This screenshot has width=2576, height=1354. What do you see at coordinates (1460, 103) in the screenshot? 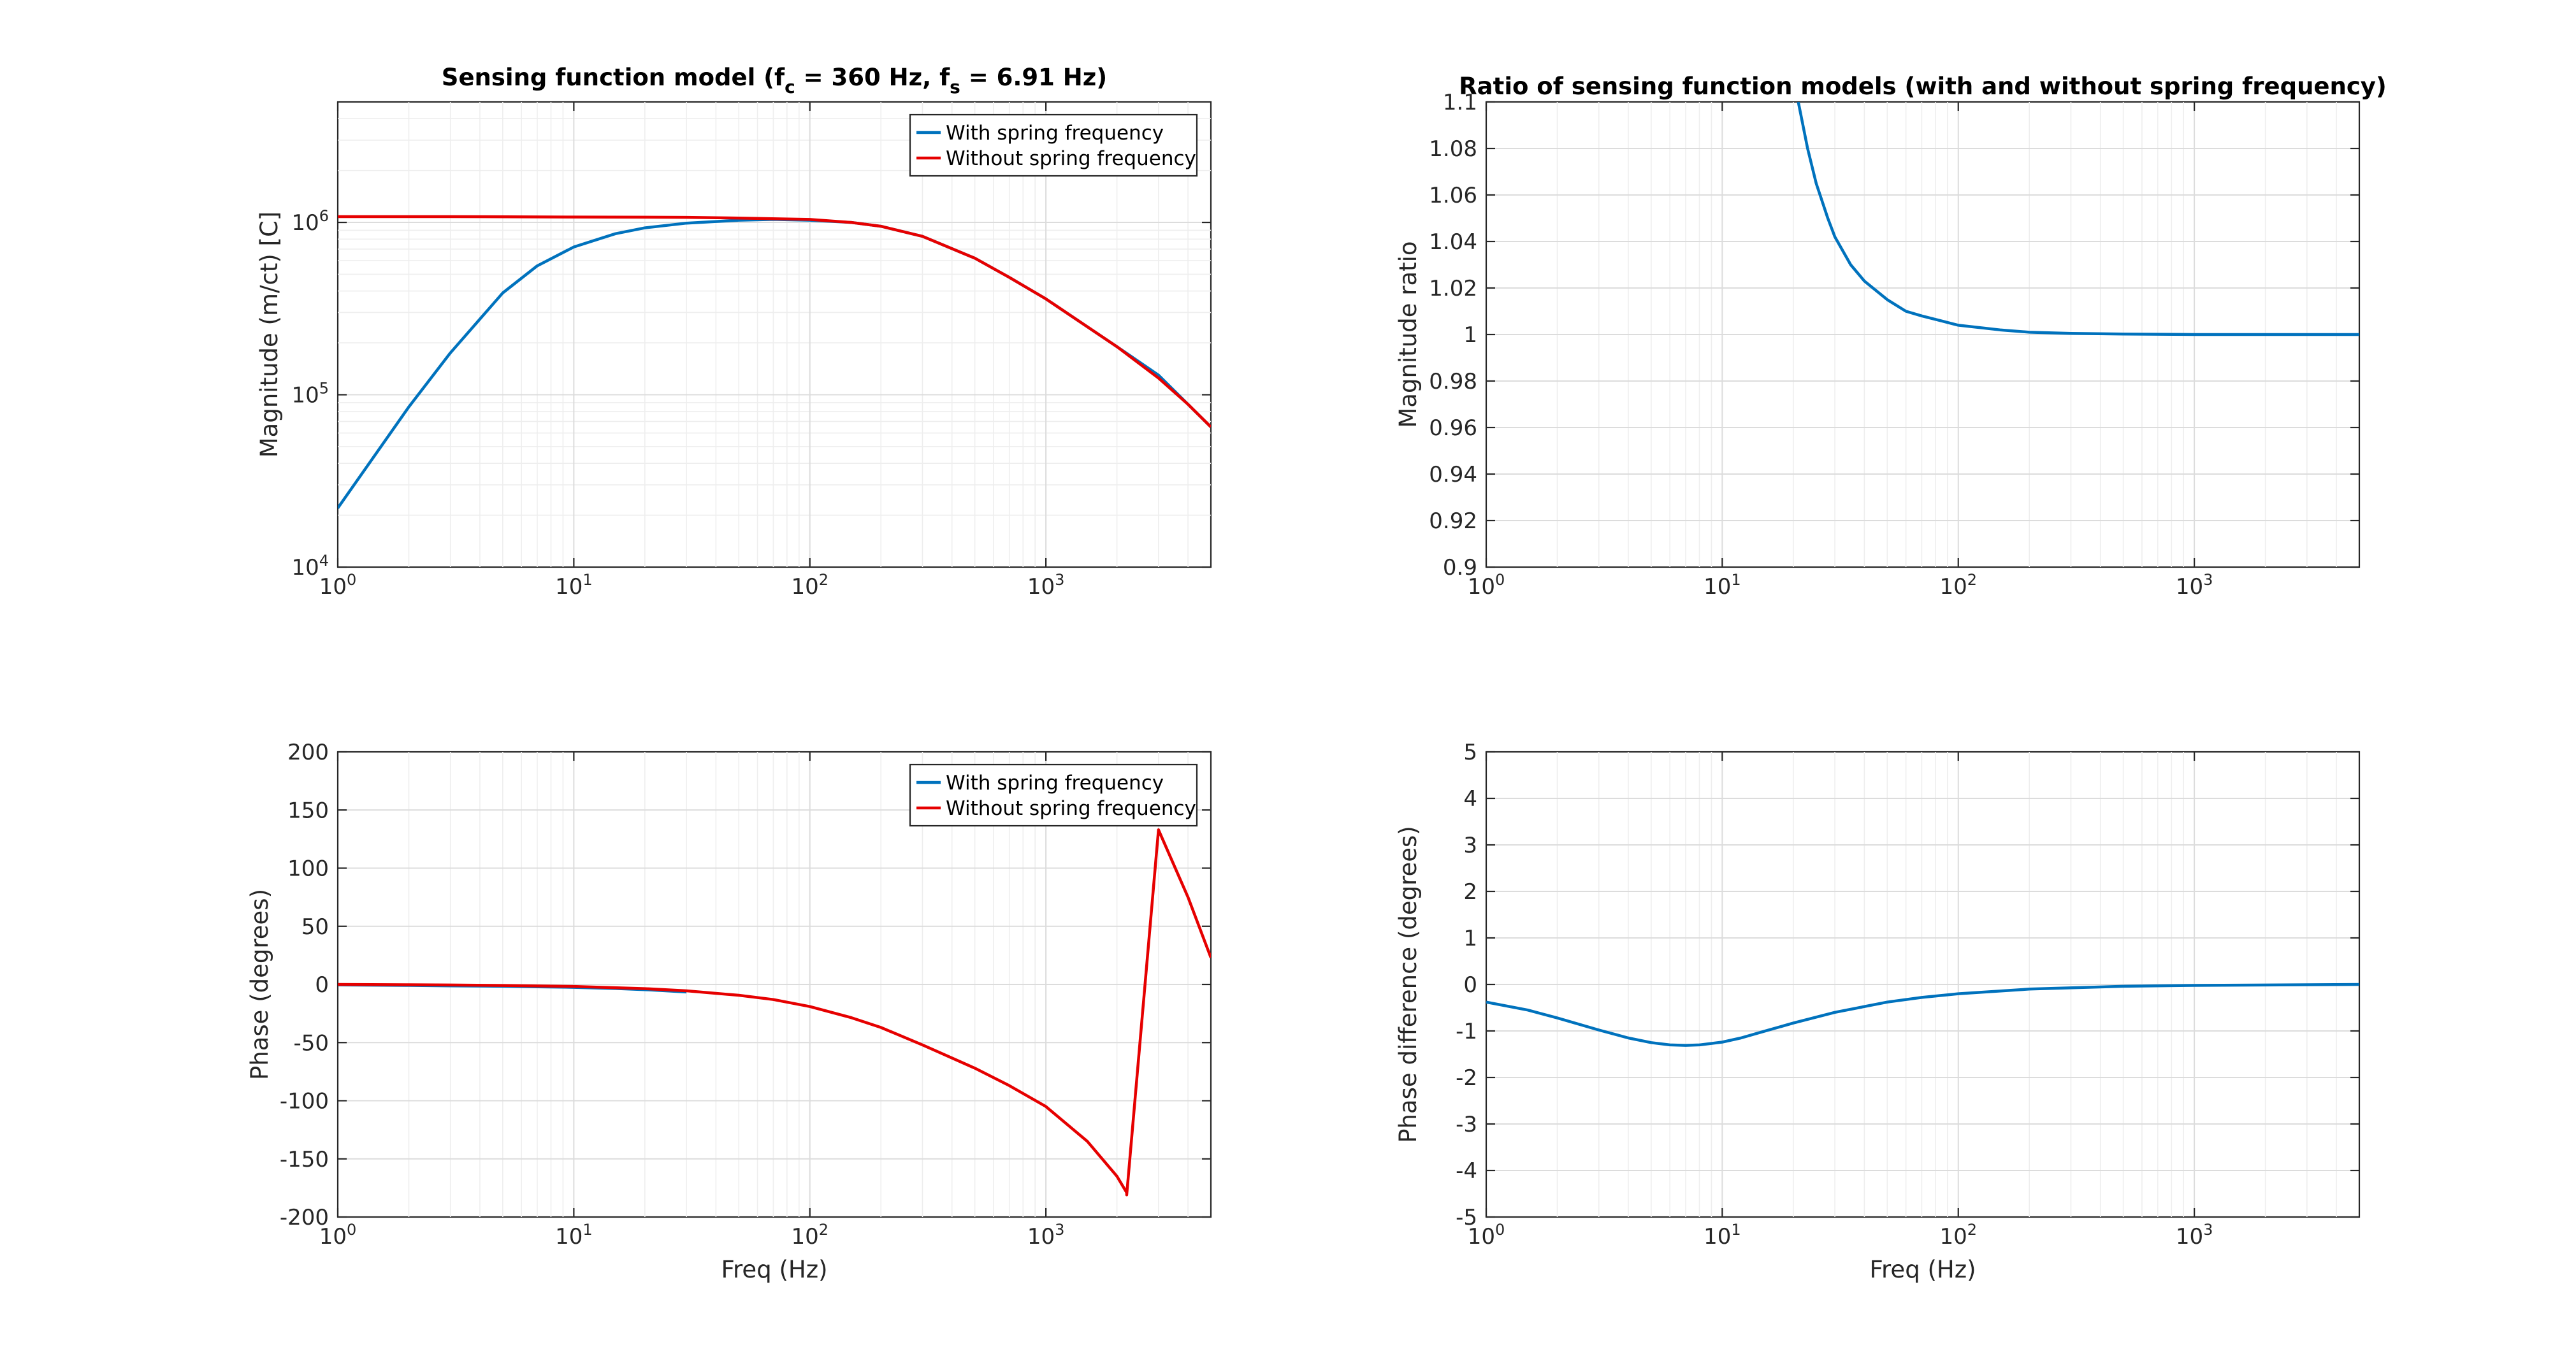
I see `y-tick-label: 1.1` at bounding box center [1460, 103].